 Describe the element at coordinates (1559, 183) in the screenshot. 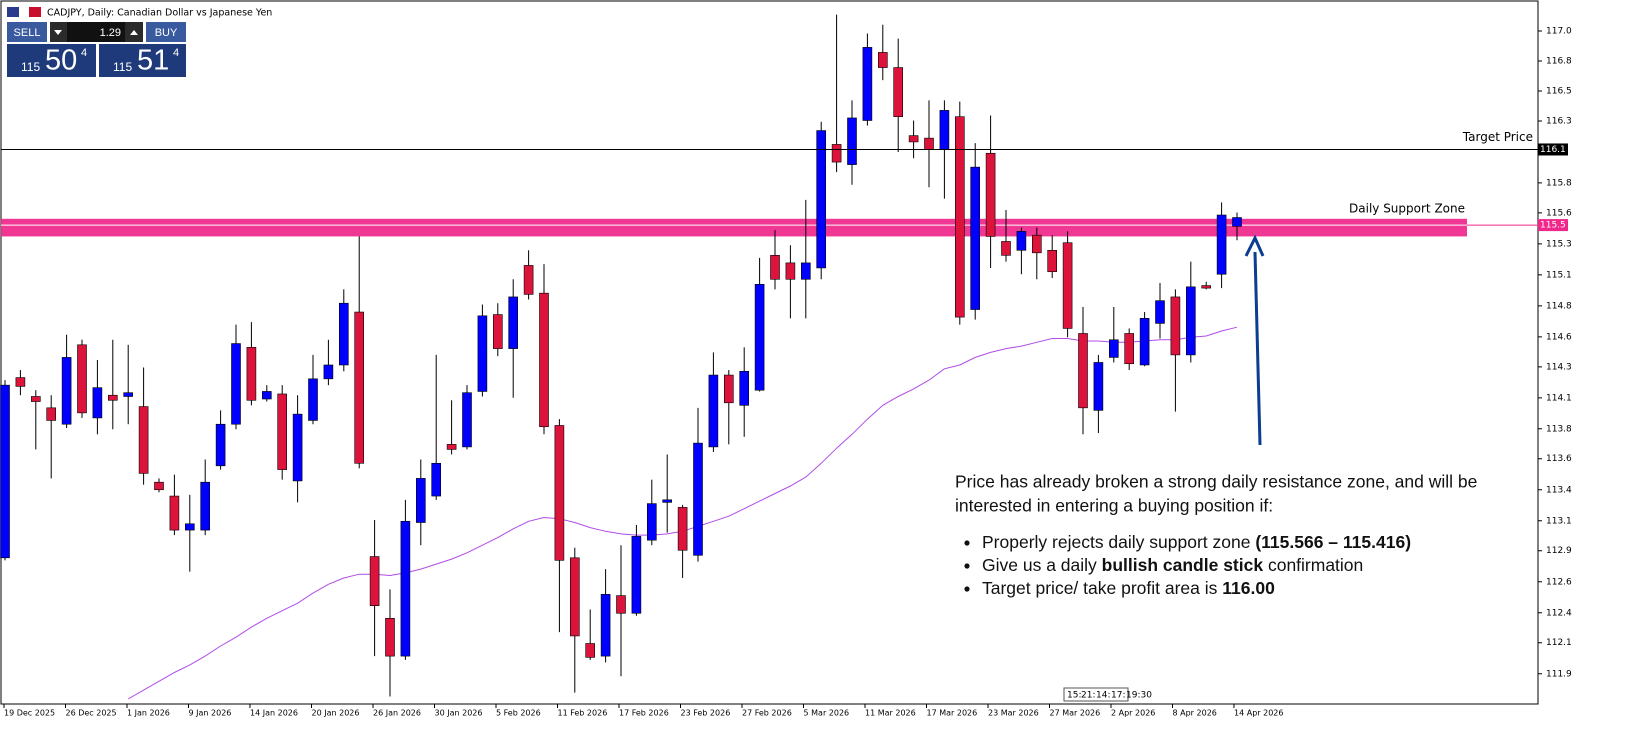

I see `y-tick-label: 115.8` at that location.